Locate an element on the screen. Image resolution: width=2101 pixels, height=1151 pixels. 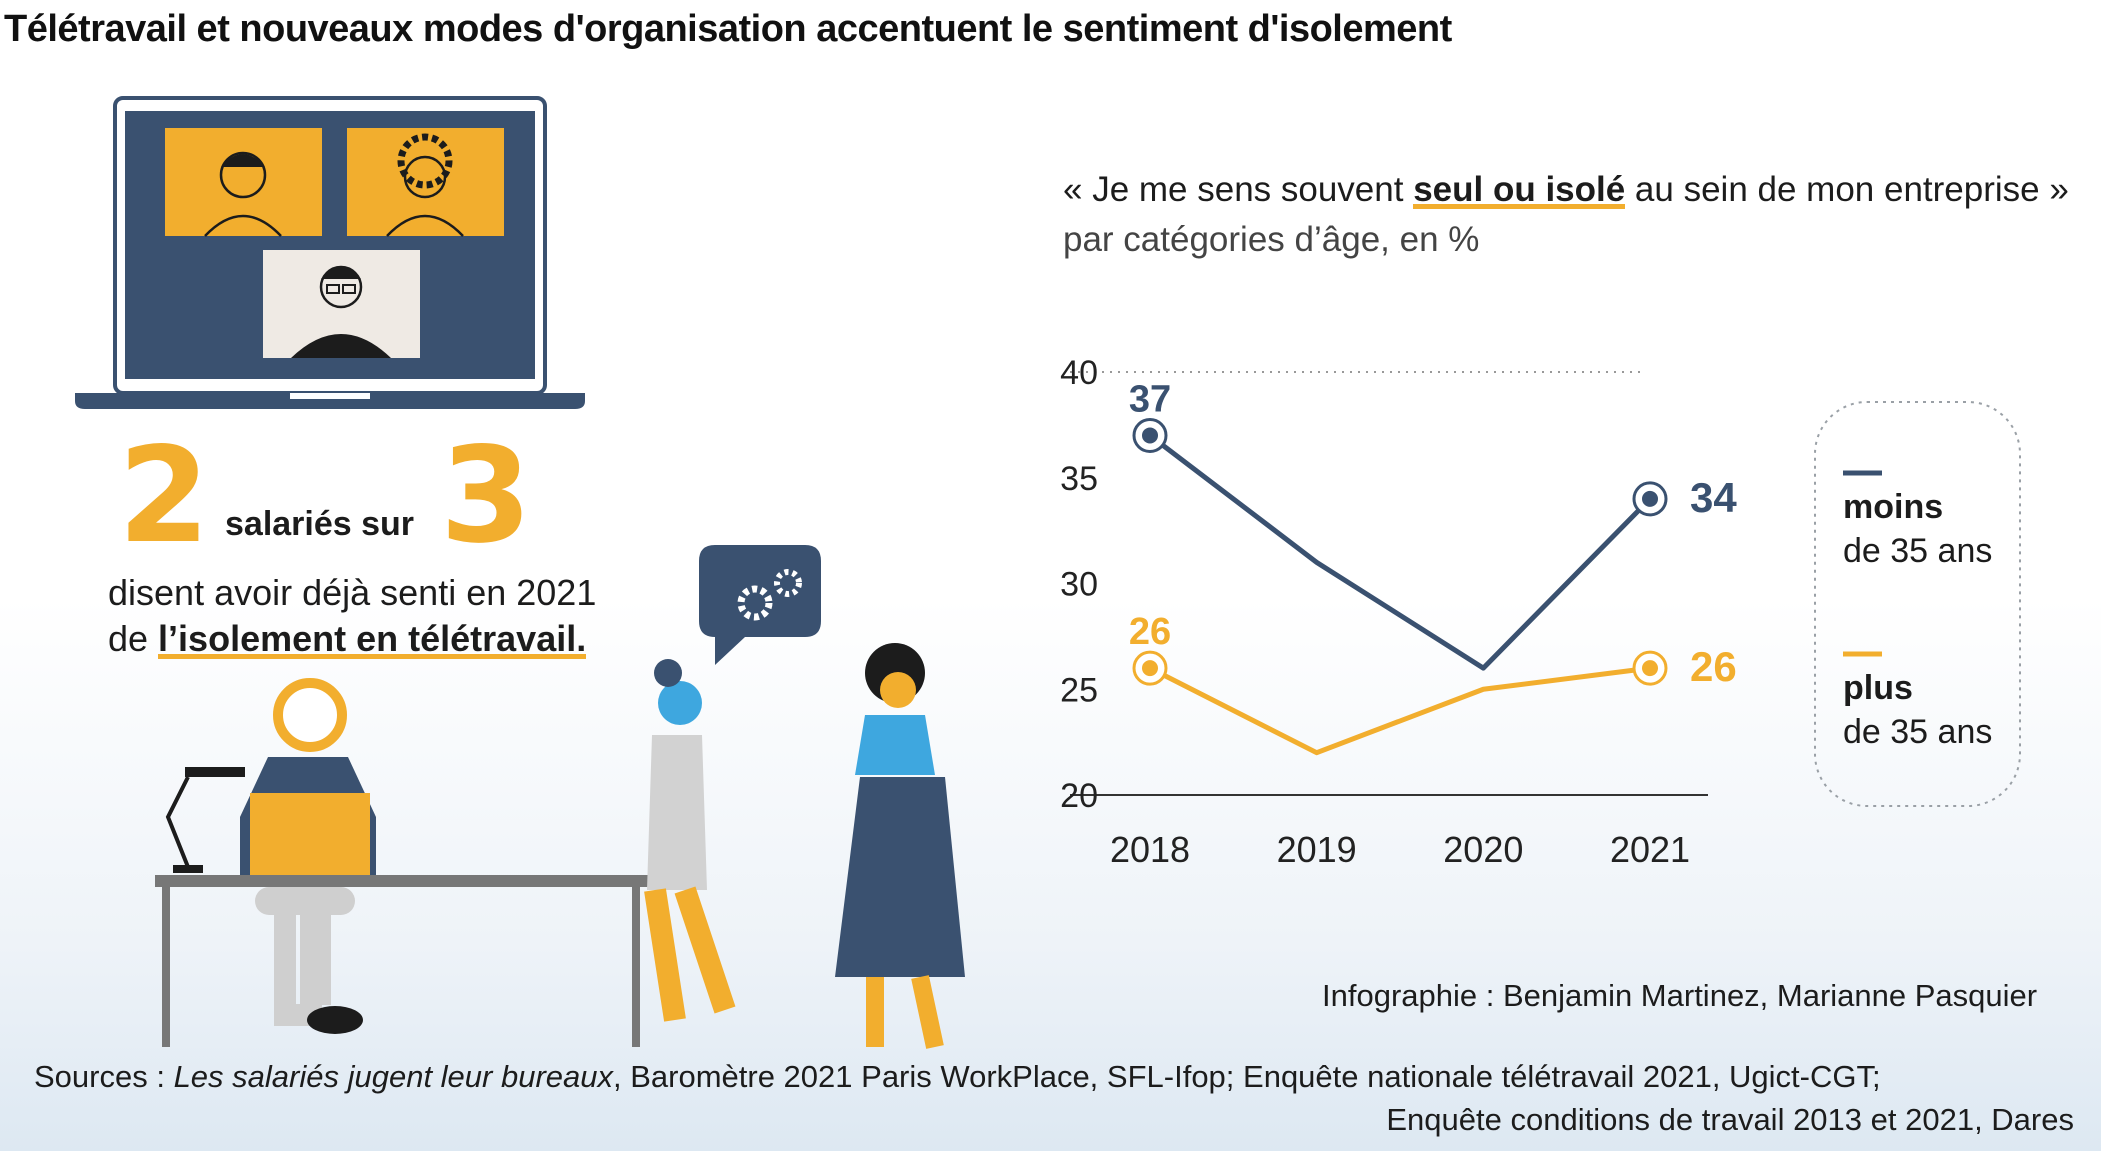
sources-italic: Les salariés jugent leur bureaux is located at coordinates (393, 1076).